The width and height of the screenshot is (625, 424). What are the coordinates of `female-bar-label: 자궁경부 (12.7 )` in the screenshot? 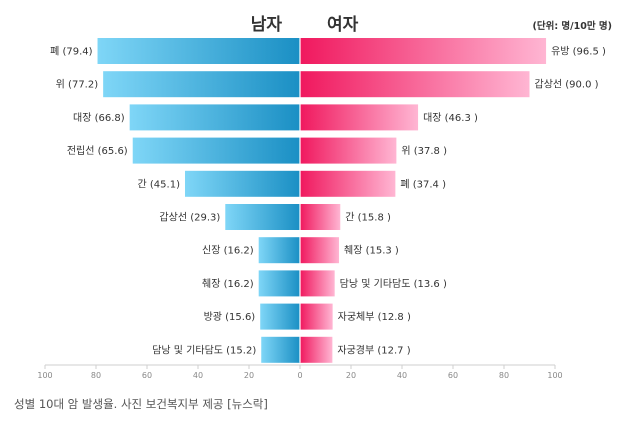 It's located at (373, 349).